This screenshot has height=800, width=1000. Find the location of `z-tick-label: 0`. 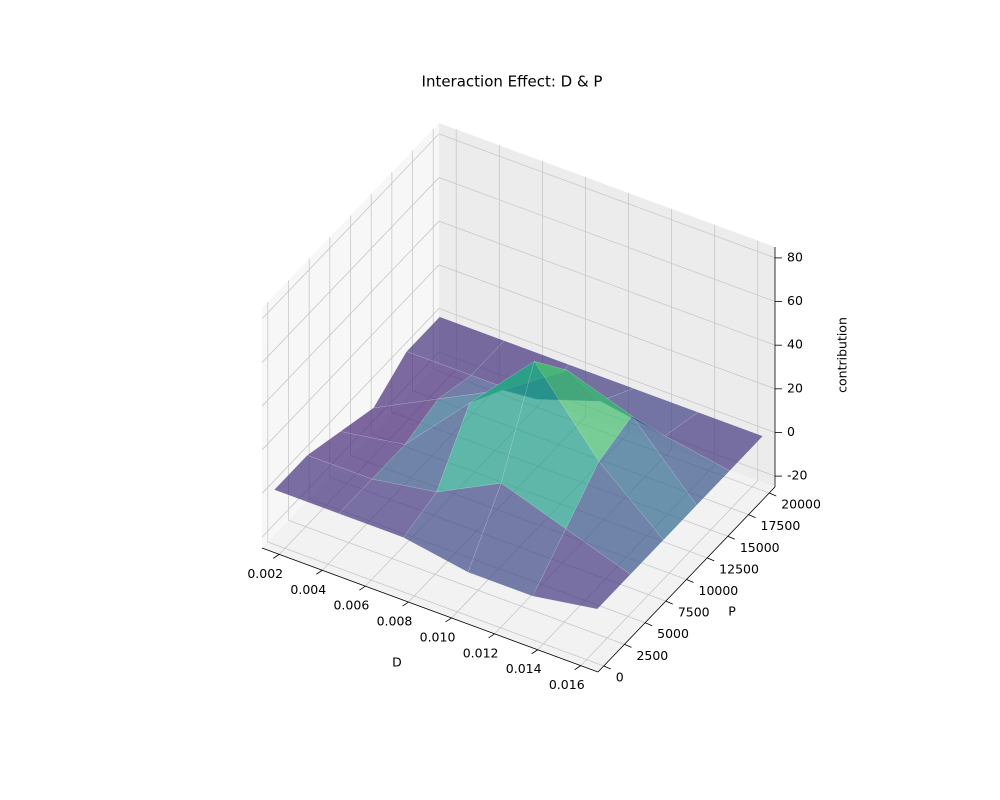

z-tick-label: 0 is located at coordinates (791, 431).